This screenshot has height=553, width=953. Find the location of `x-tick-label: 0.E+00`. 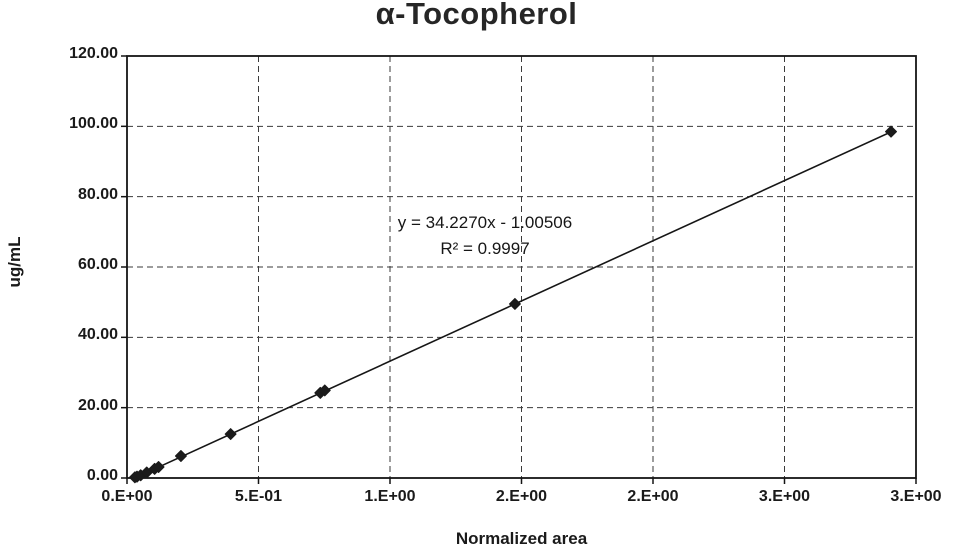

x-tick-label: 0.E+00 is located at coordinates (127, 496).